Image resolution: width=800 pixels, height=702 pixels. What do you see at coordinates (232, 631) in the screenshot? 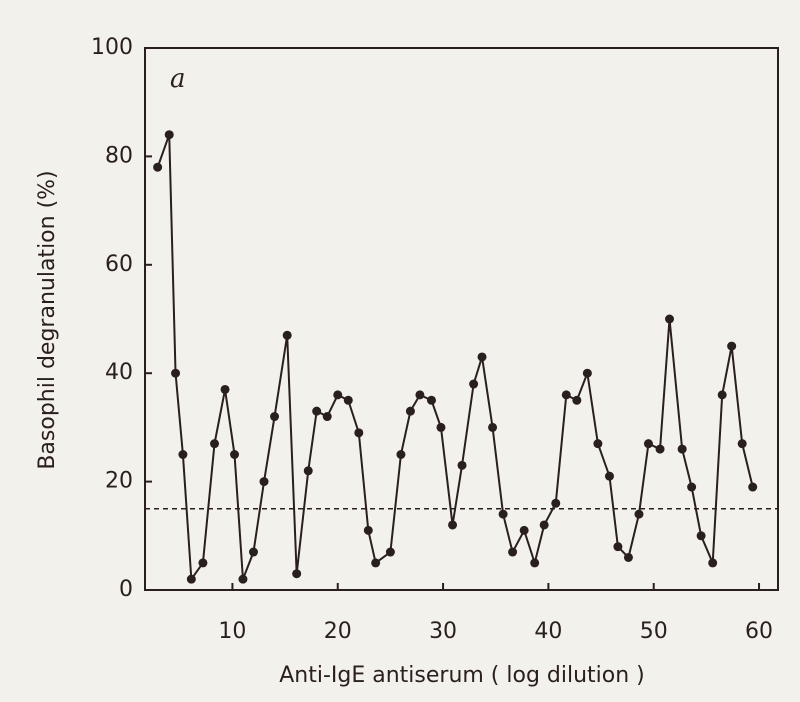
I see `x-tick-label: 10` at bounding box center [232, 631].